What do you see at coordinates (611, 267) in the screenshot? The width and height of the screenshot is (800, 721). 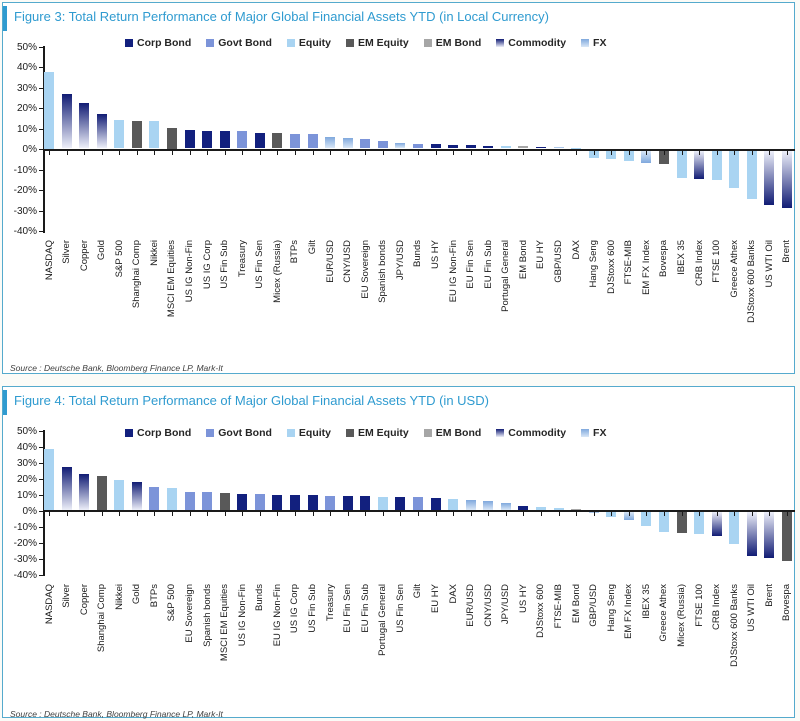 I see `category-label-text: DJStoxx 600` at bounding box center [611, 267].